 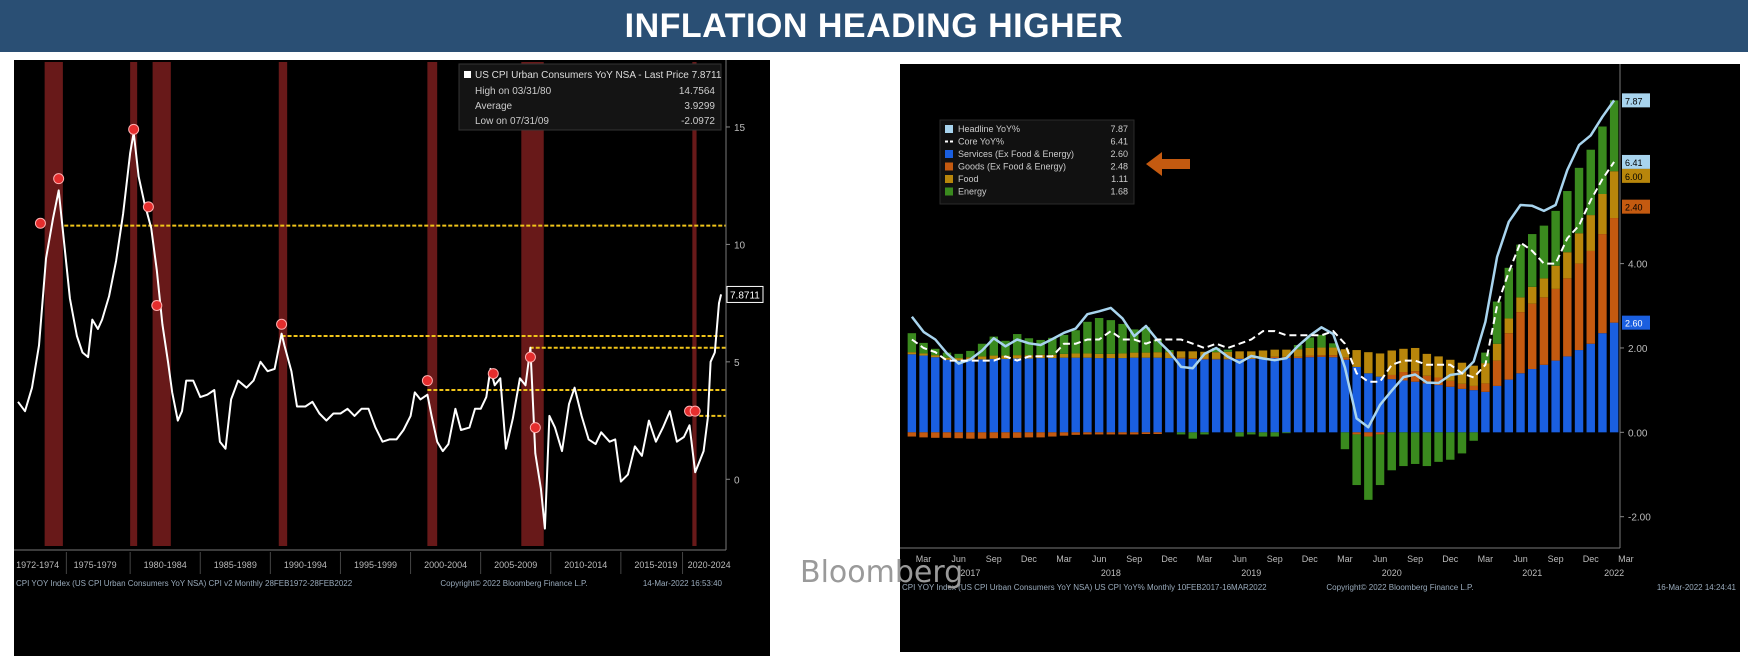 I want to click on x-year-label: 2019, so click(x=1251, y=573).